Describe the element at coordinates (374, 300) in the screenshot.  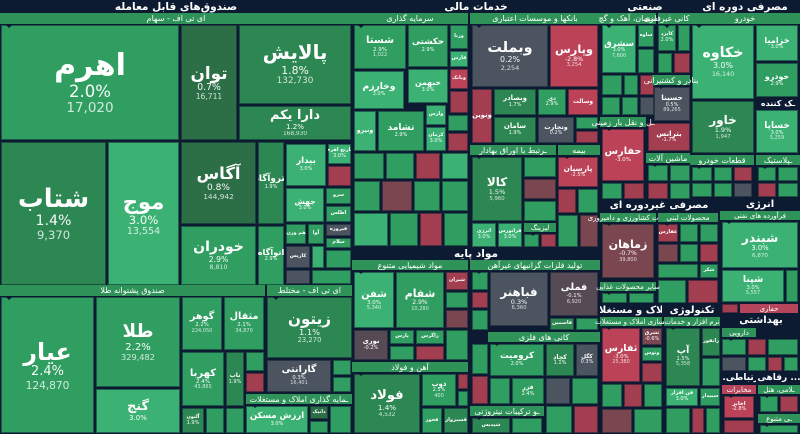
I see `treemap-cell: شفن 3.0% 5,340` at that location.